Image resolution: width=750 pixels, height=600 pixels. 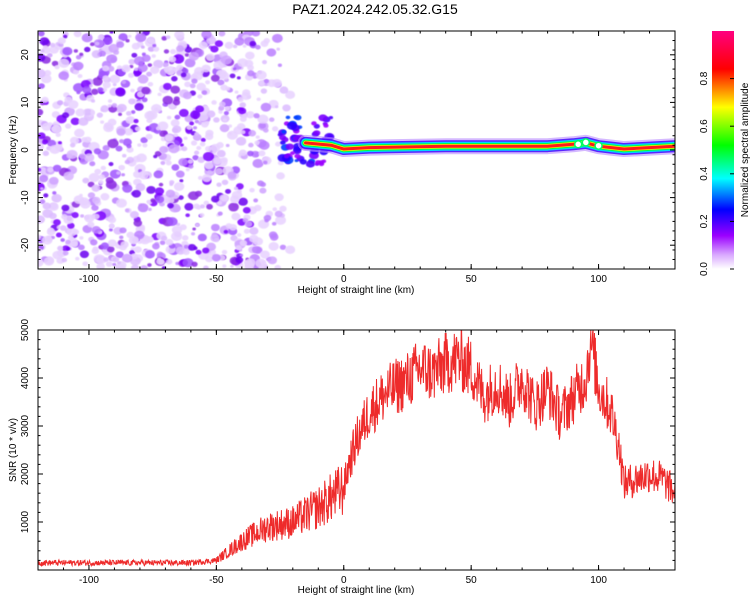 What do you see at coordinates (25, 245) in the screenshot?
I see `top-y-tick-label: -20` at bounding box center [25, 245].